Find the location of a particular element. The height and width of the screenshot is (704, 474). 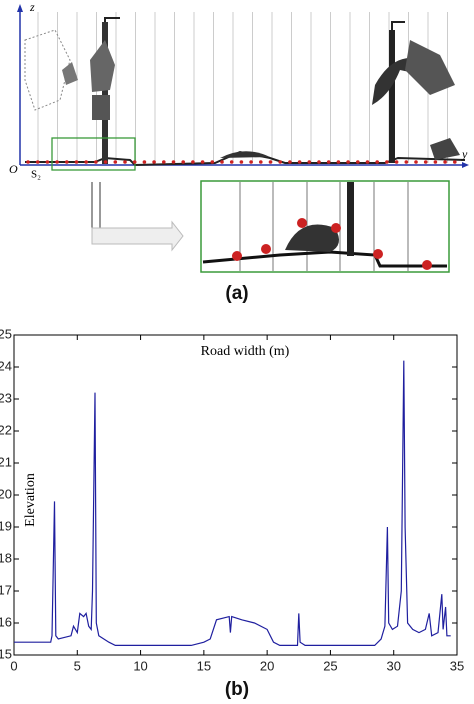

y-axis-title: Elevation is located at coordinates (30, 500).